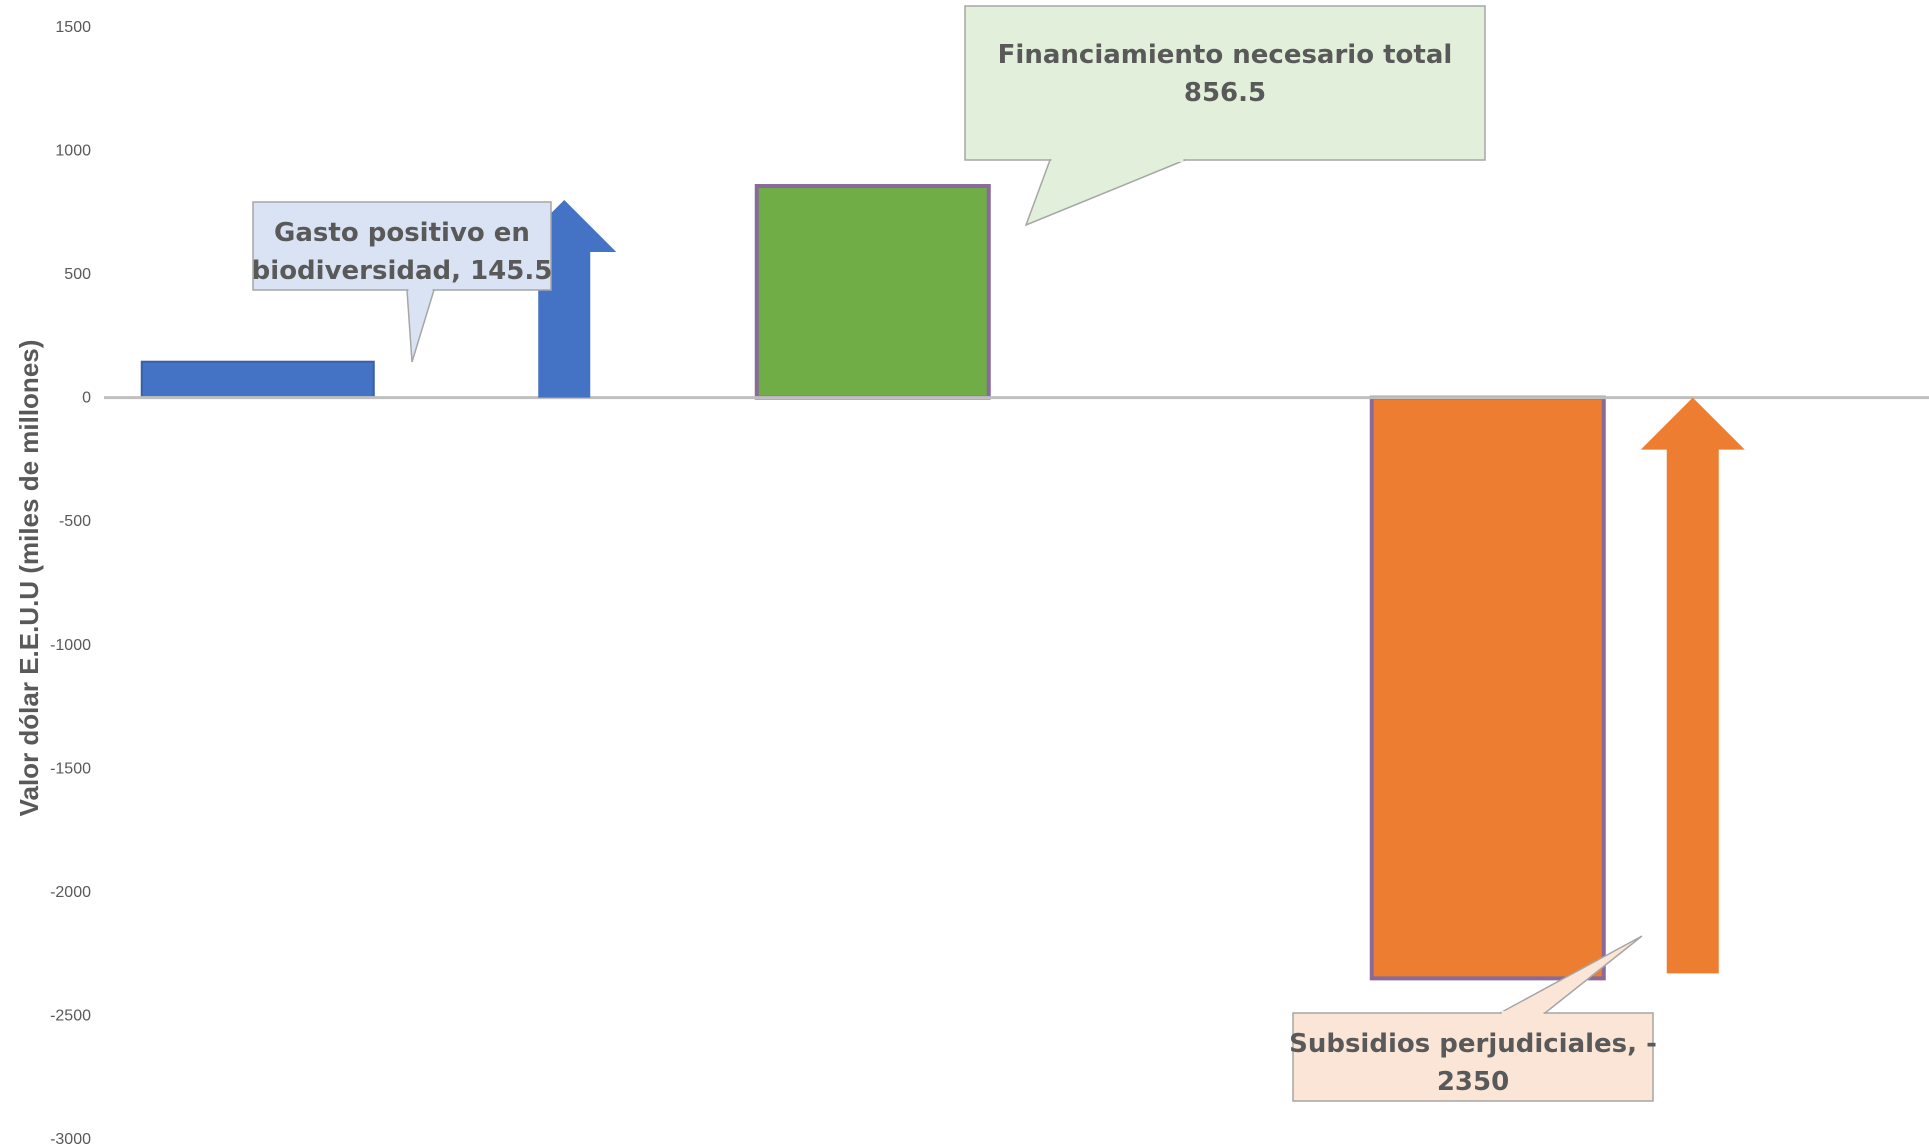 Image resolution: width=1929 pixels, height=1146 pixels. Describe the element at coordinates (1473, 1082) in the screenshot. I see `callout-label-line2: 2350` at that location.